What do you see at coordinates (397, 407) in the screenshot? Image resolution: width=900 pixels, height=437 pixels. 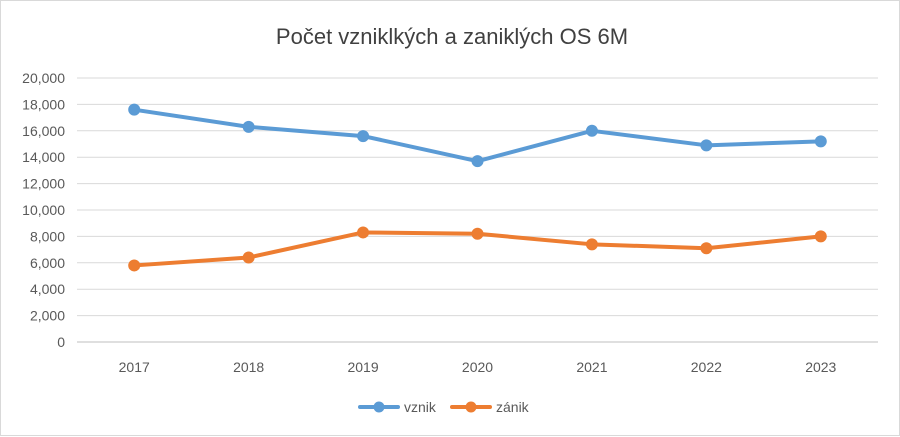 I see `legend-item: vznik` at bounding box center [397, 407].